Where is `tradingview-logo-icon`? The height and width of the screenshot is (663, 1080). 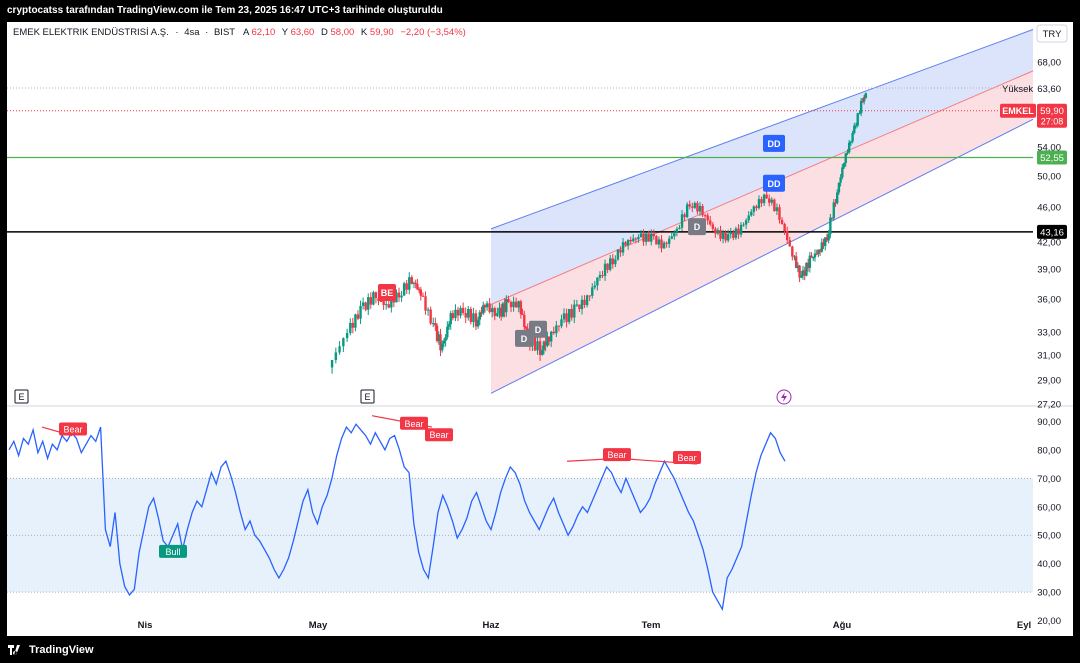
tradingview-logo-icon is located at coordinates (16, 649).